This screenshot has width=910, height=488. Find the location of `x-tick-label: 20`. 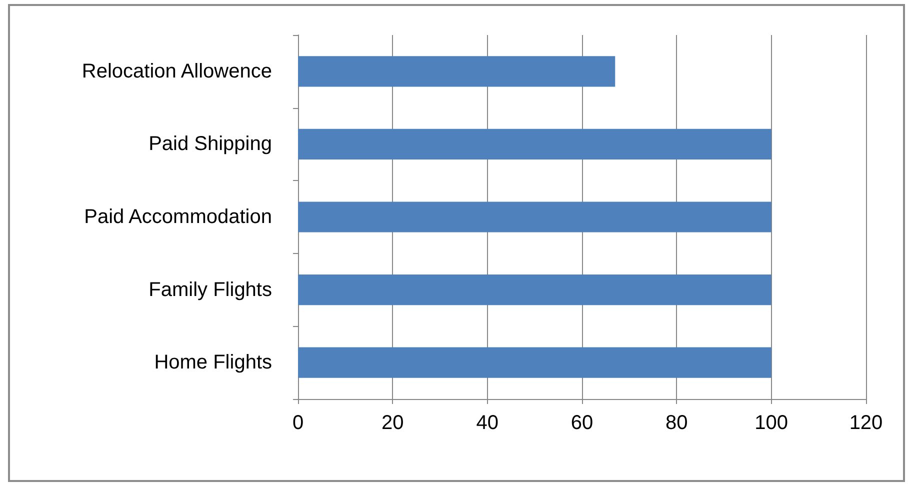

x-tick-label: 20 is located at coordinates (393, 423).